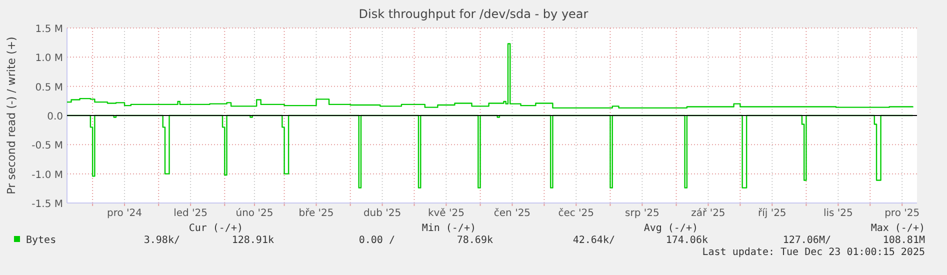  Describe the element at coordinates (838, 213) in the screenshot. I see `x-tick-label: lis '25` at that location.